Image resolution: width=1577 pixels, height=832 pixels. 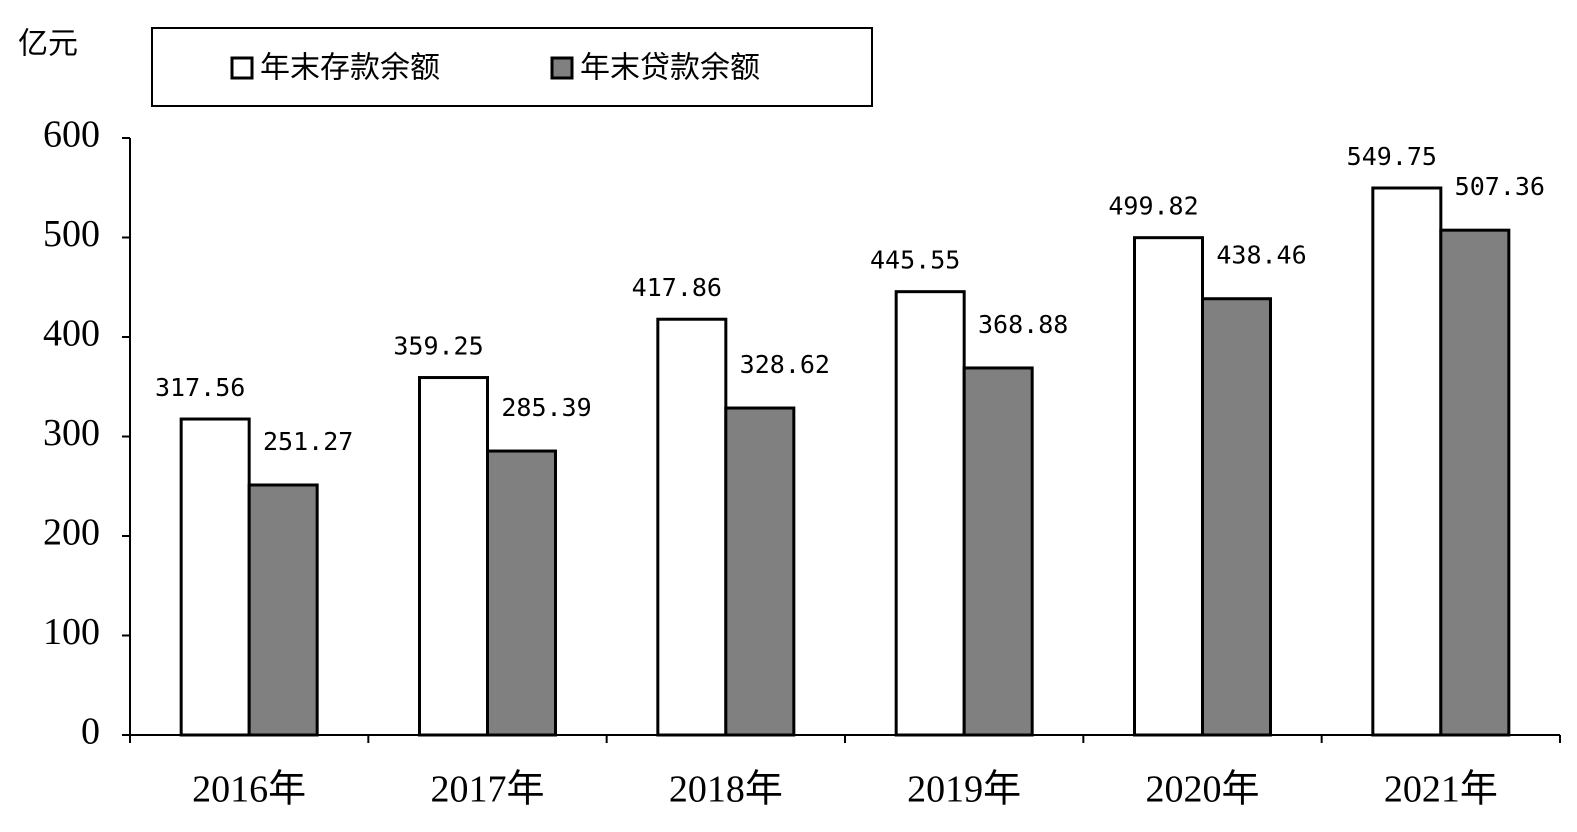 What do you see at coordinates (1261, 255) in the screenshot?
I see `value-label: 438.46` at bounding box center [1261, 255].